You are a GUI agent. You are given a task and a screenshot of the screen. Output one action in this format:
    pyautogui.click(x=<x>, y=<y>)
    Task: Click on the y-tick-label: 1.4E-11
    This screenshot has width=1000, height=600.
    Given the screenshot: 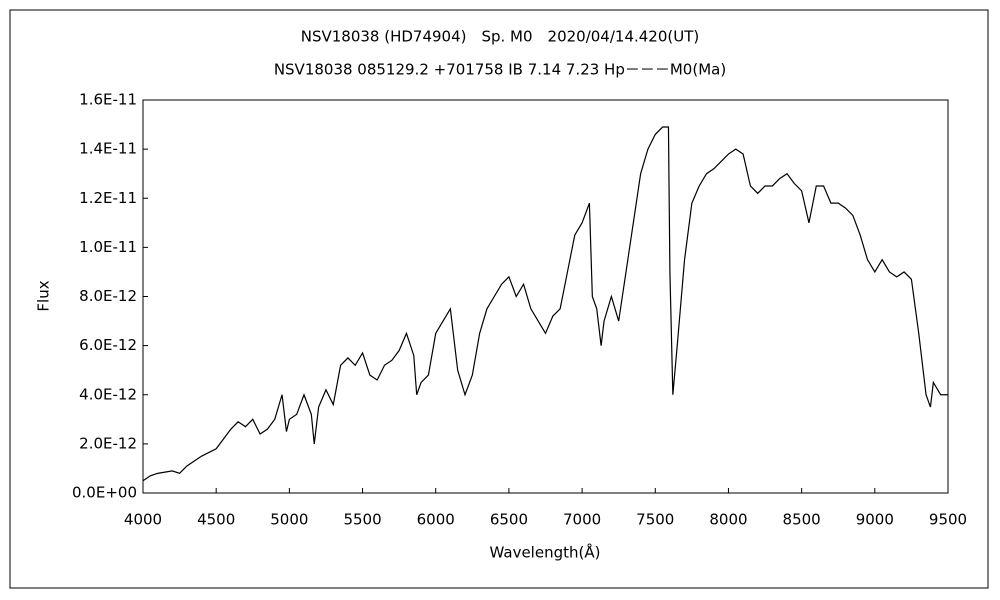 What is the action you would take?
    pyautogui.click(x=108, y=149)
    